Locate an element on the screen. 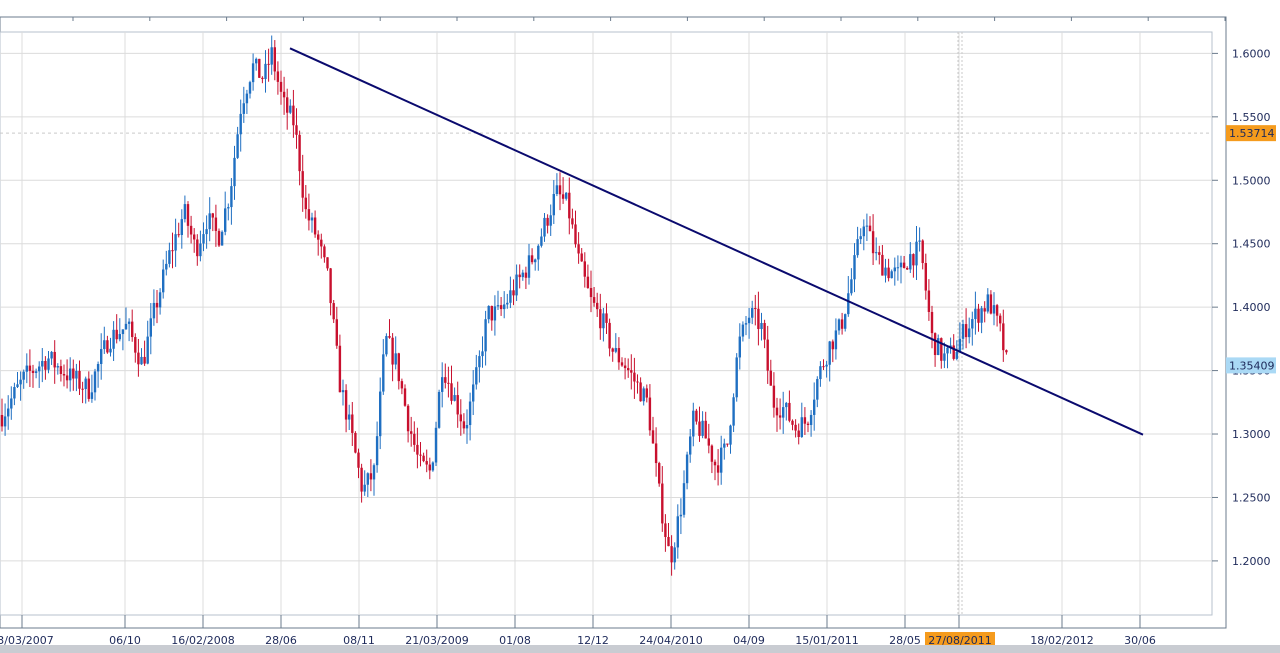 The image size is (1280, 653). y-tick-label: 1.2500 is located at coordinates (1251, 497).